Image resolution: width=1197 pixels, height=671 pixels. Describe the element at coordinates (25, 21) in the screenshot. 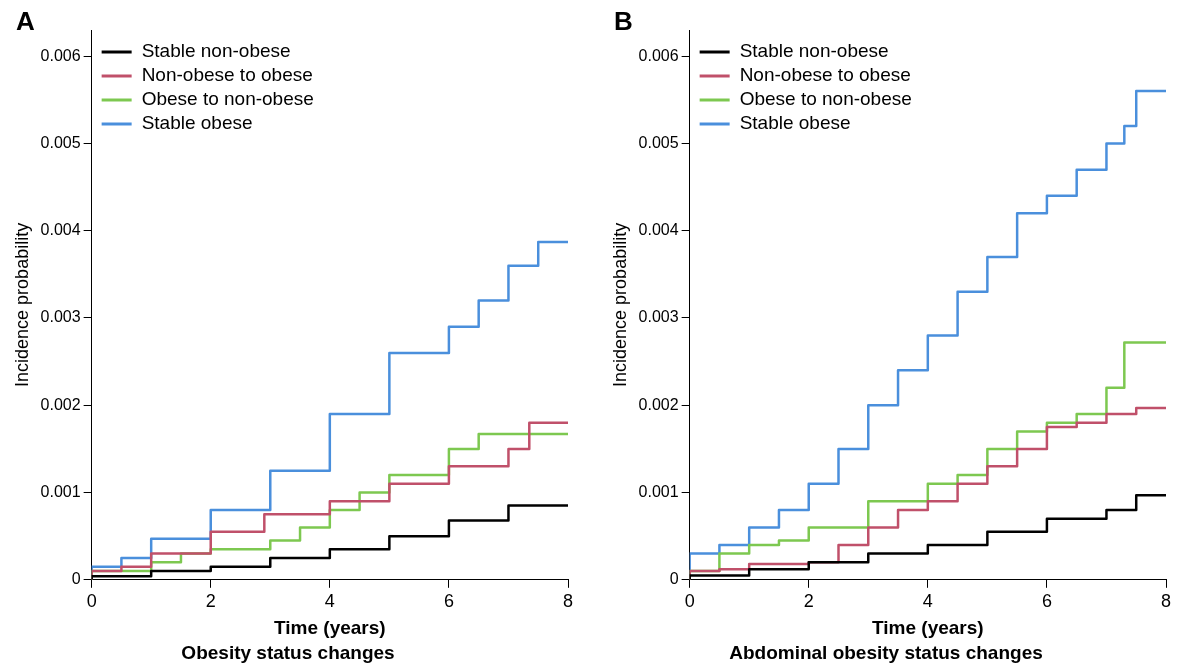

I see `text: A` at that location.